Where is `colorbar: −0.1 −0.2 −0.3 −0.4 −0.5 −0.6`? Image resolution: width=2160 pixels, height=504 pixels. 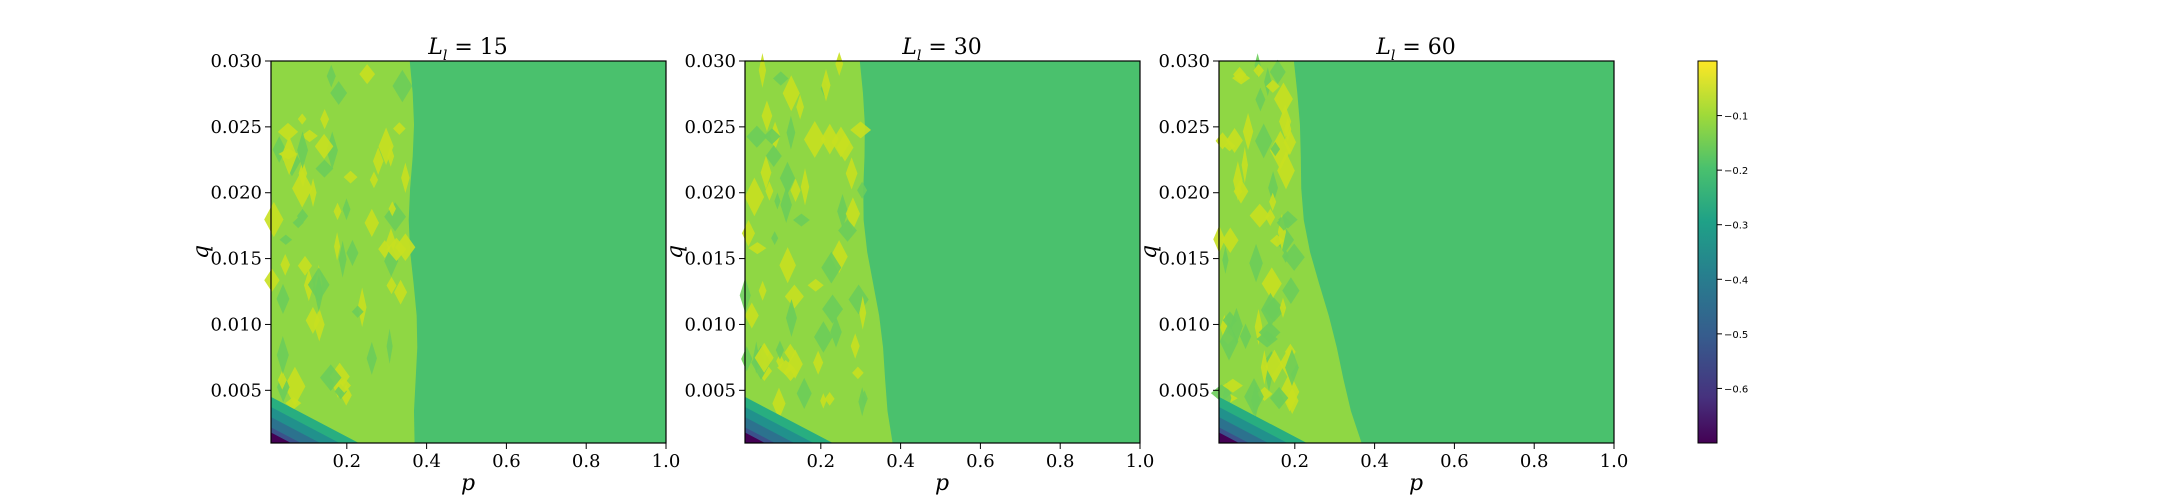 colorbar: −0.1 −0.2 −0.3 −0.4 −0.5 −0.6 is located at coordinates (1722, 252).